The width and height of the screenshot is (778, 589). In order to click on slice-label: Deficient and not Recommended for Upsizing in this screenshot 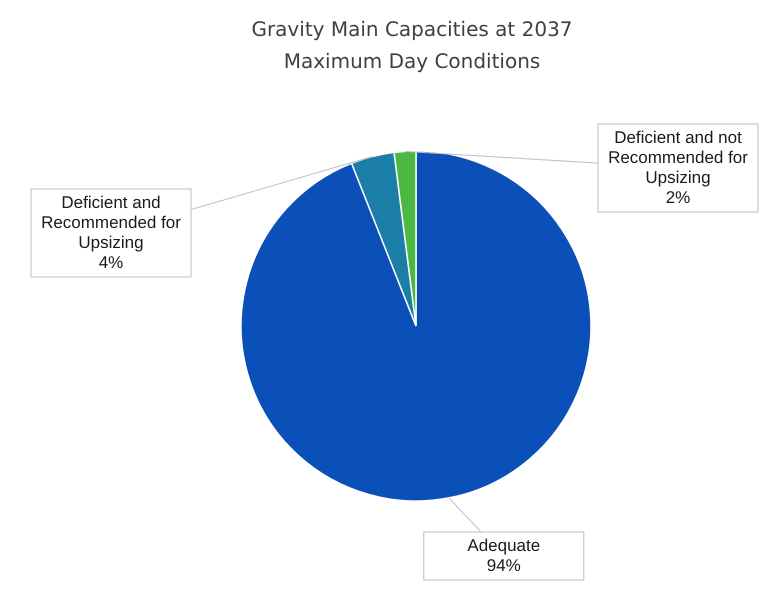, I will do `click(678, 157)`.